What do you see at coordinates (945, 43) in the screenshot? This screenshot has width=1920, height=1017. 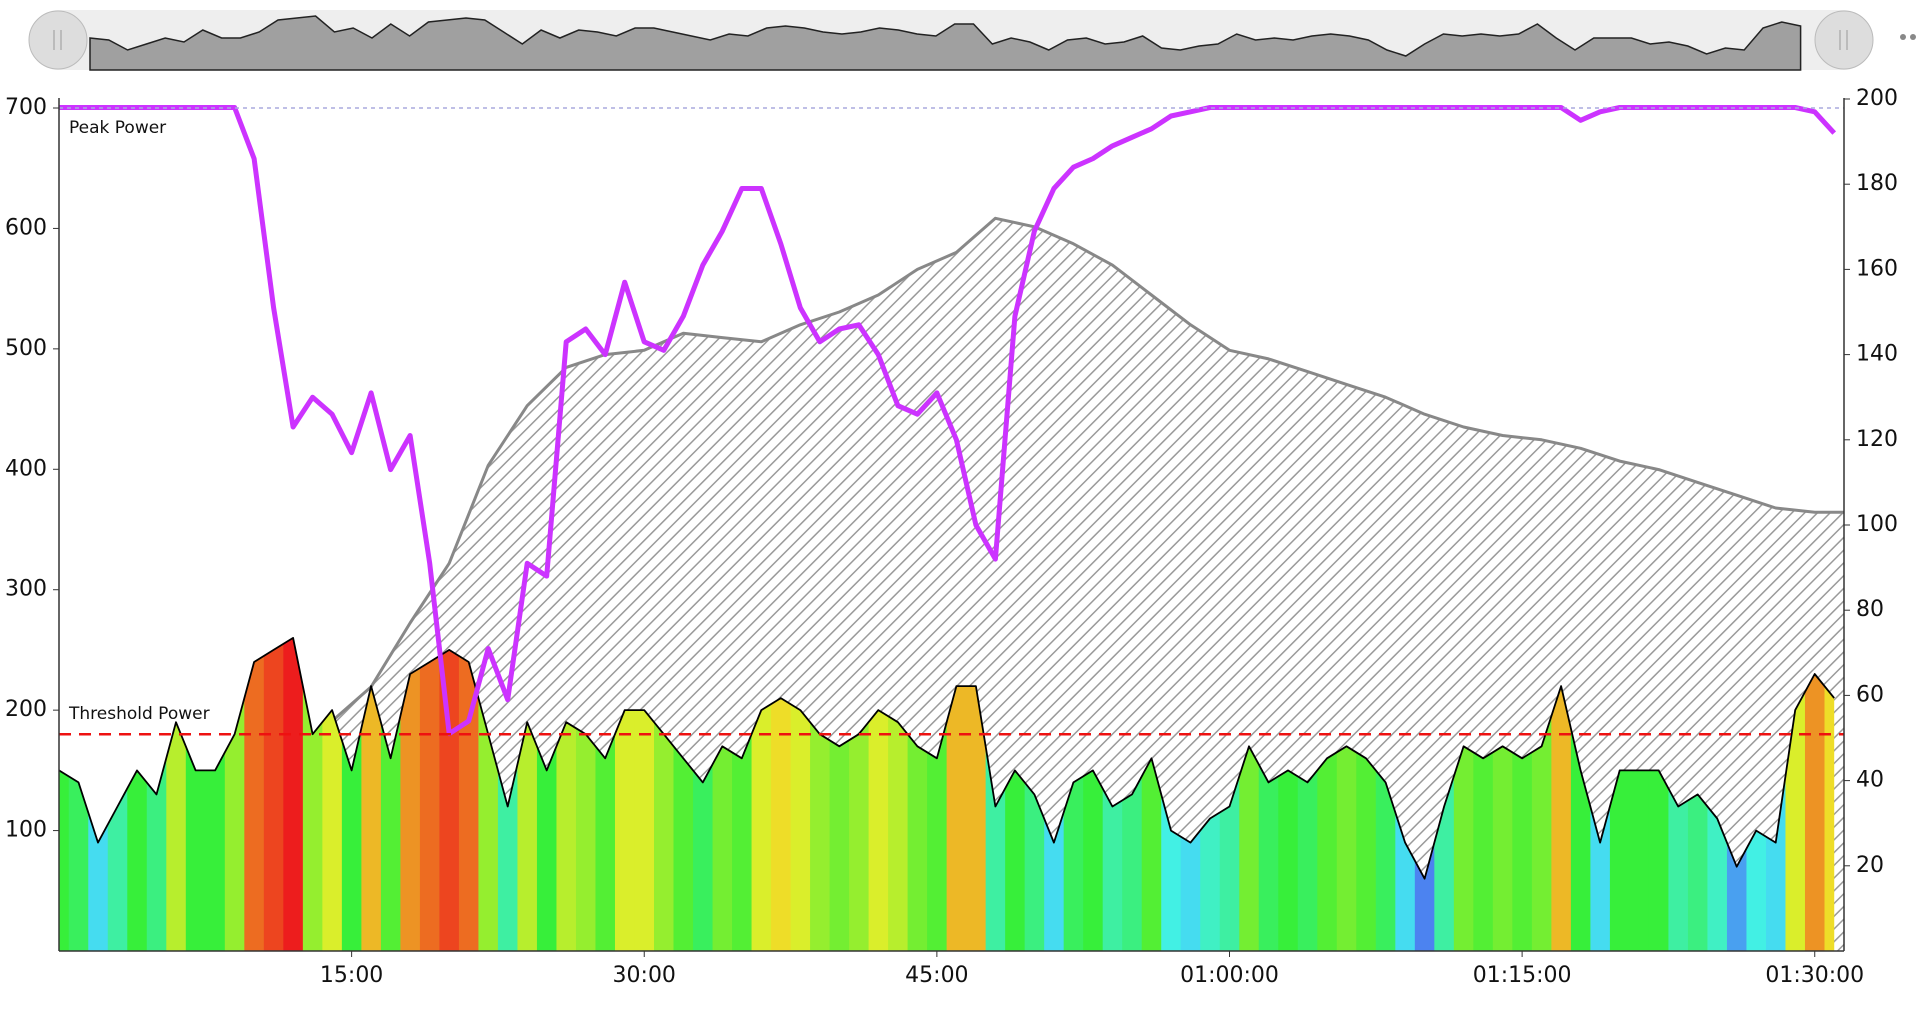 I see `navigator-area` at bounding box center [945, 43].